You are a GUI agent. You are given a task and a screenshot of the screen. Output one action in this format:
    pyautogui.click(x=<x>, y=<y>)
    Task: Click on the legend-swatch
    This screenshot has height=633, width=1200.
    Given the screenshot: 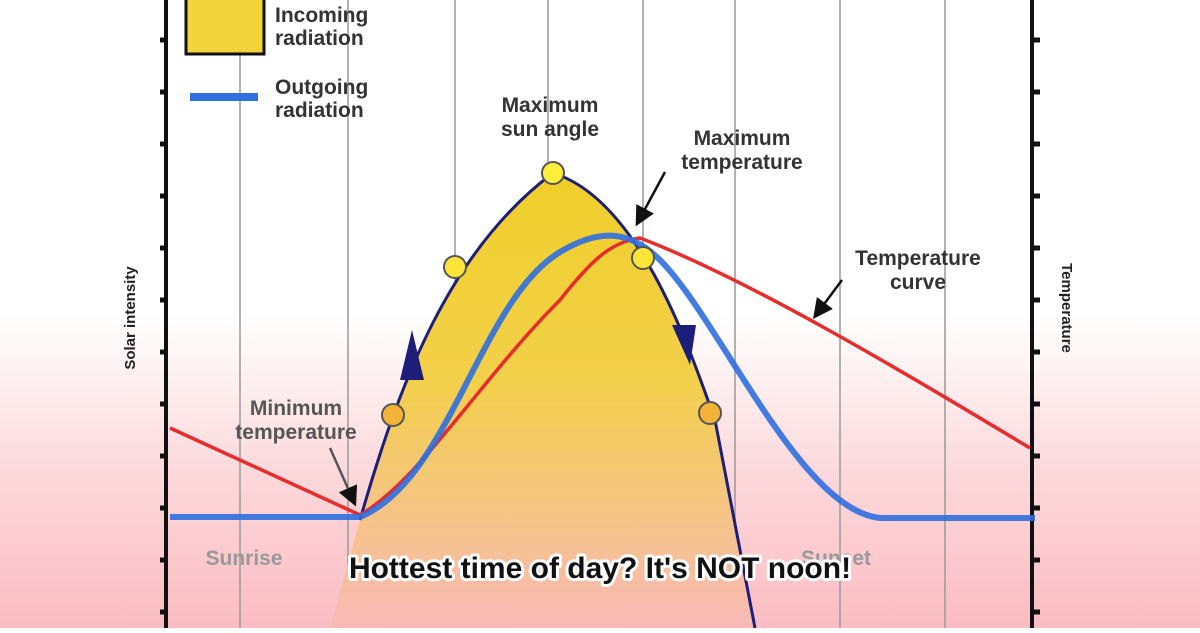 What is the action you would take?
    pyautogui.click(x=225, y=28)
    